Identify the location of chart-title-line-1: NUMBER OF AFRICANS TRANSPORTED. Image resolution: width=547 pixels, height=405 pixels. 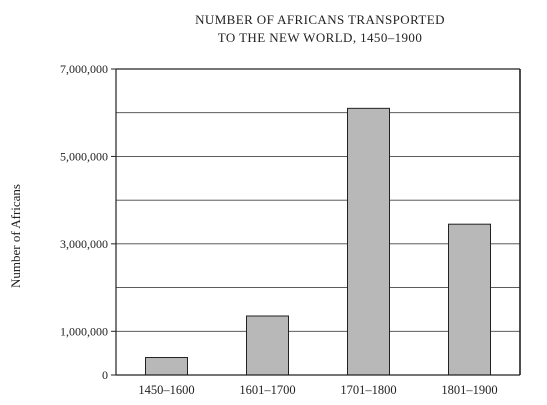
(320, 19).